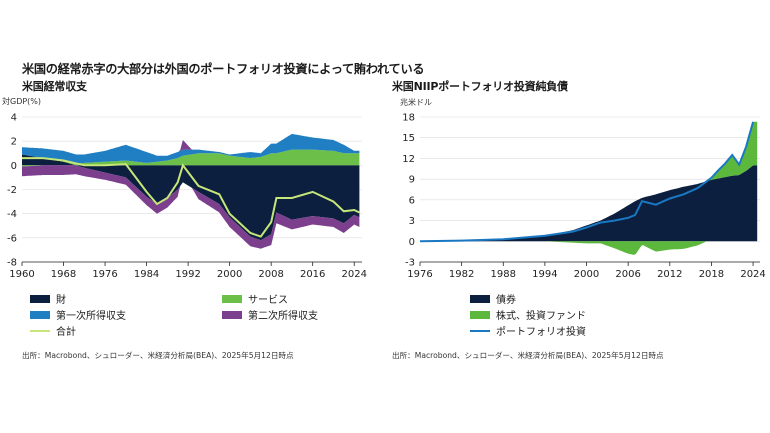 The image size is (770, 433). I want to click on legend-goods-swatch, so click(40, 298).